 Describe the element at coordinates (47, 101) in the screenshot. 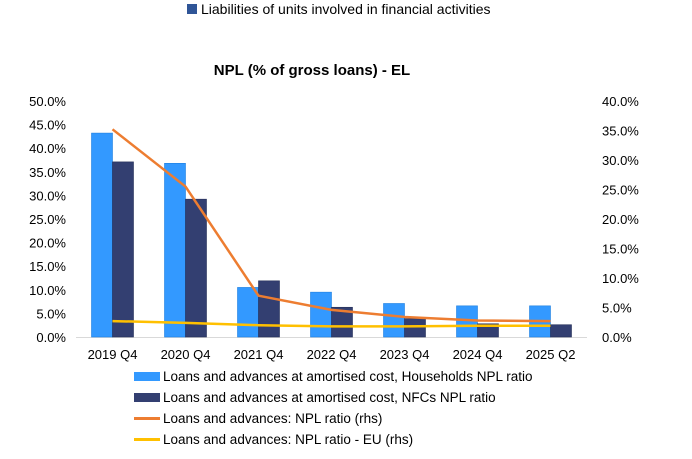

I see `y-left-tick-label: 50.0%` at that location.